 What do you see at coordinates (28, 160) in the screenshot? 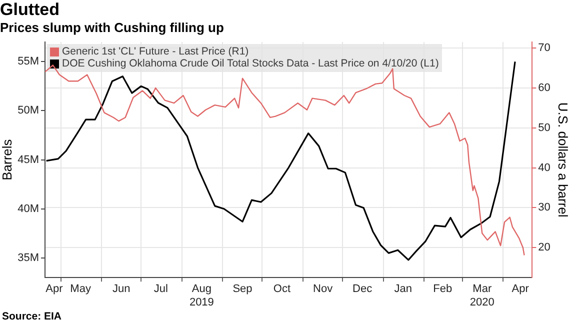
I see `y-tick-label: 45M` at bounding box center [28, 160].